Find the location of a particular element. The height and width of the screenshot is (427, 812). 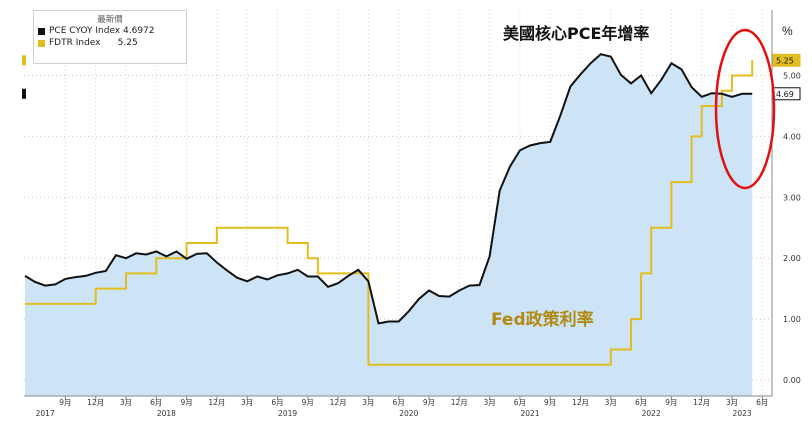

legend-item-fdtr: FDTR Index 5.25 is located at coordinates (110, 43).